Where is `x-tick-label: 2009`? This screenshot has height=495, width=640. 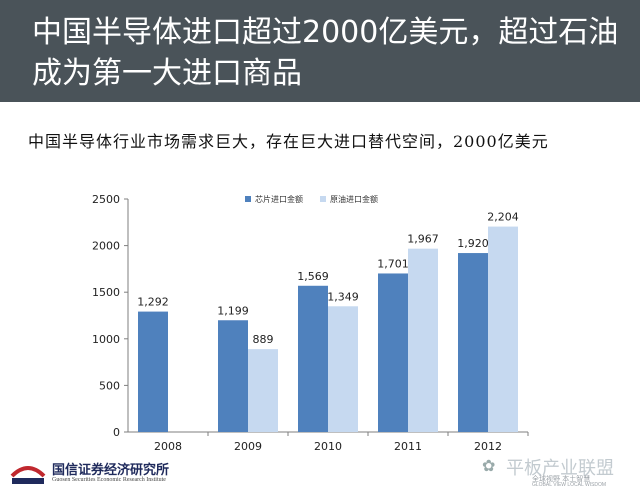 x-tick-label: 2009 is located at coordinates (248, 446).